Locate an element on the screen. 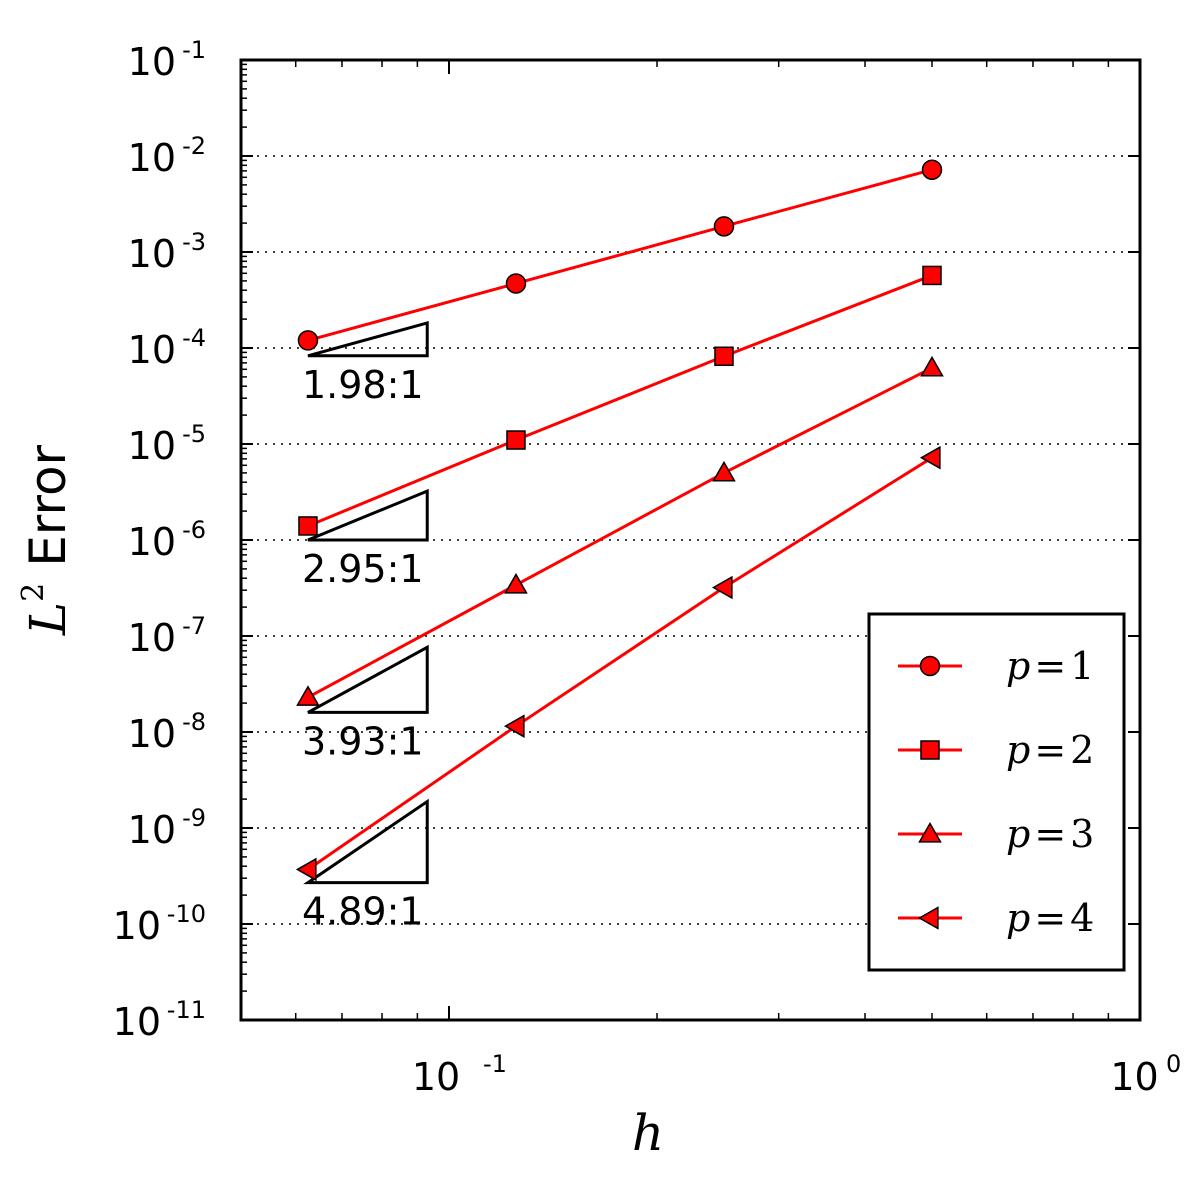 This screenshot has height=1200, width=1200. x-axis-label: h is located at coordinates (648, 1133).